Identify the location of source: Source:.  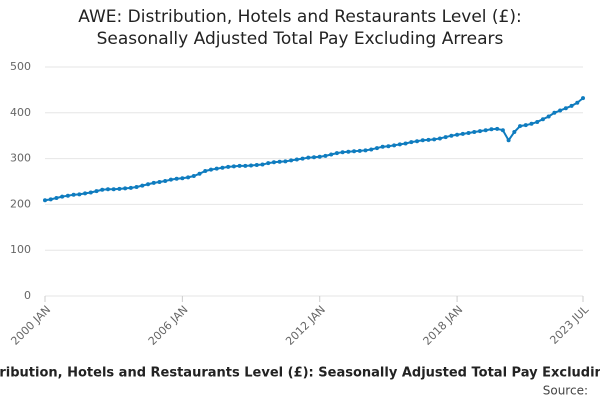
(565, 391).